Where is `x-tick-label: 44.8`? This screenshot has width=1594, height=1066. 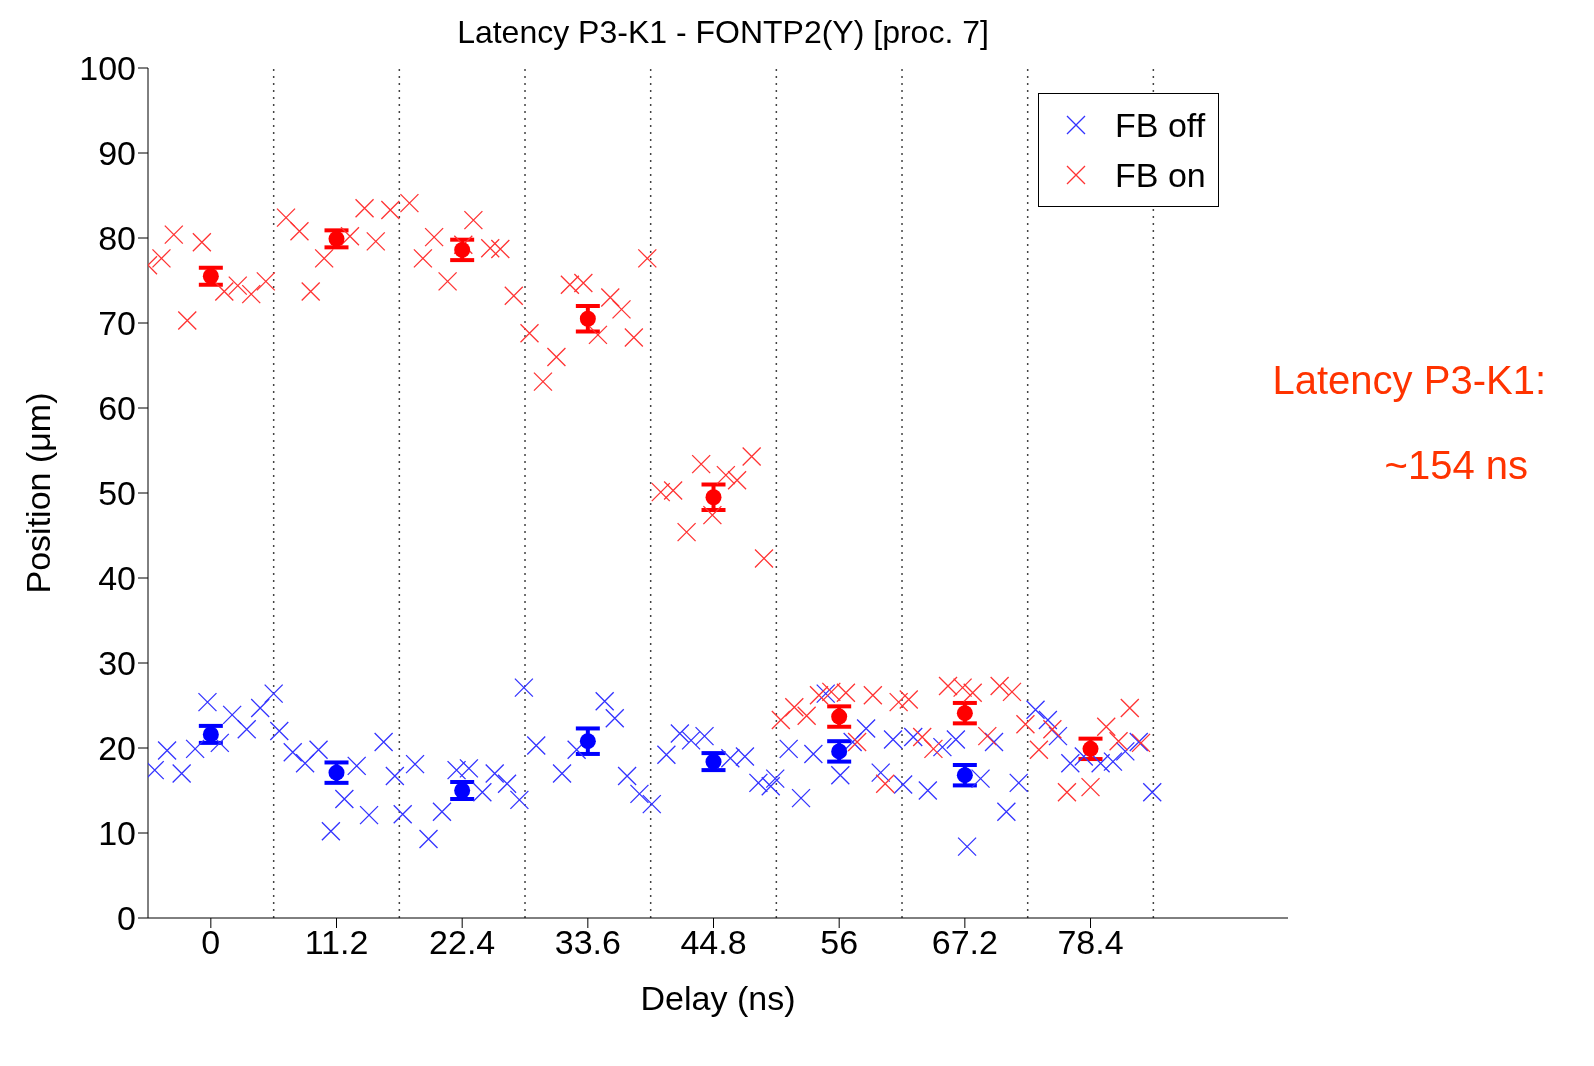
x-tick-label: 44.8 is located at coordinates (713, 942).